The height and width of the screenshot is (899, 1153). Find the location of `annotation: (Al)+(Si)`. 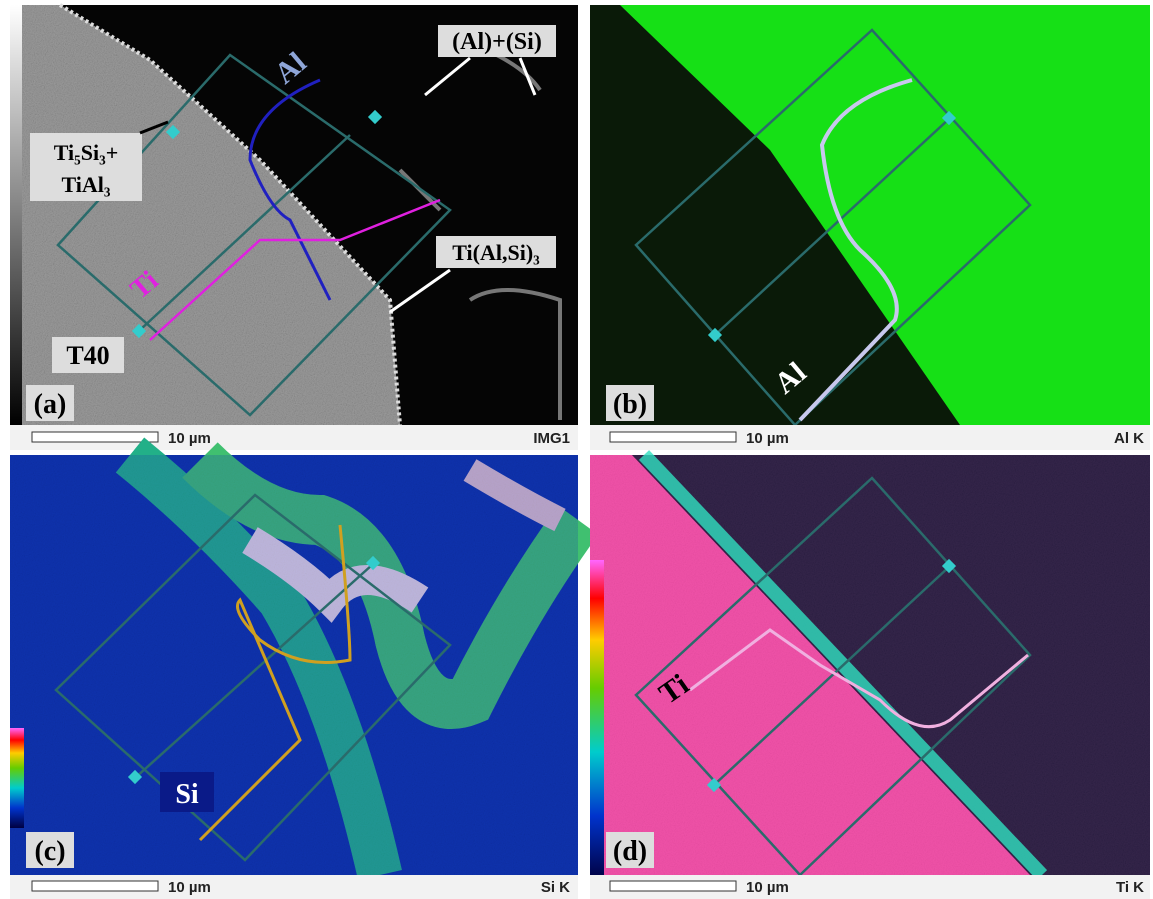

annotation: (Al)+(Si) is located at coordinates (497, 42).